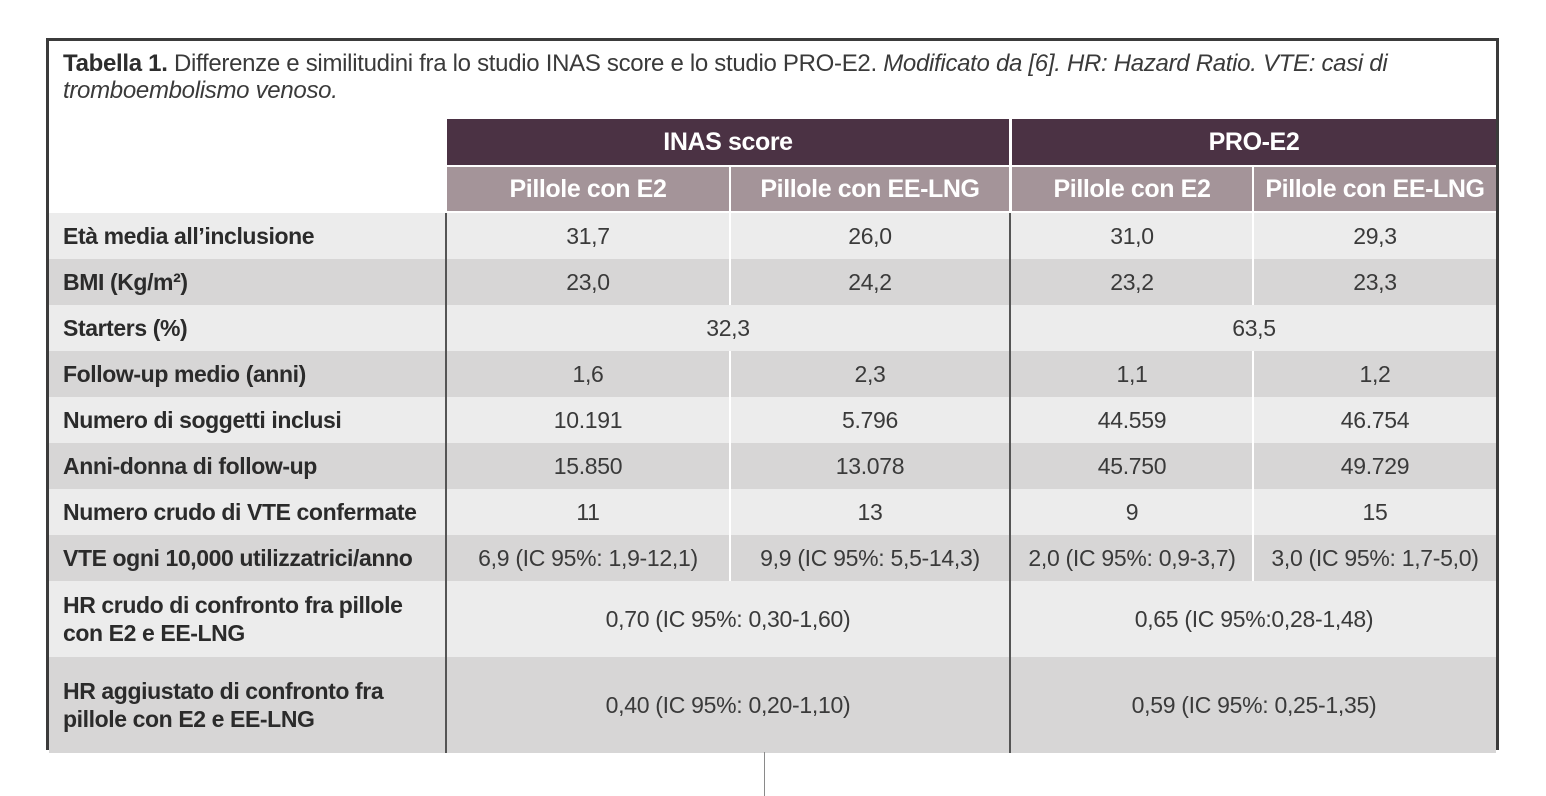 The width and height of the screenshot is (1546, 796). What do you see at coordinates (1375, 465) in the screenshot?
I see `table-cell: 49.729` at bounding box center [1375, 465].